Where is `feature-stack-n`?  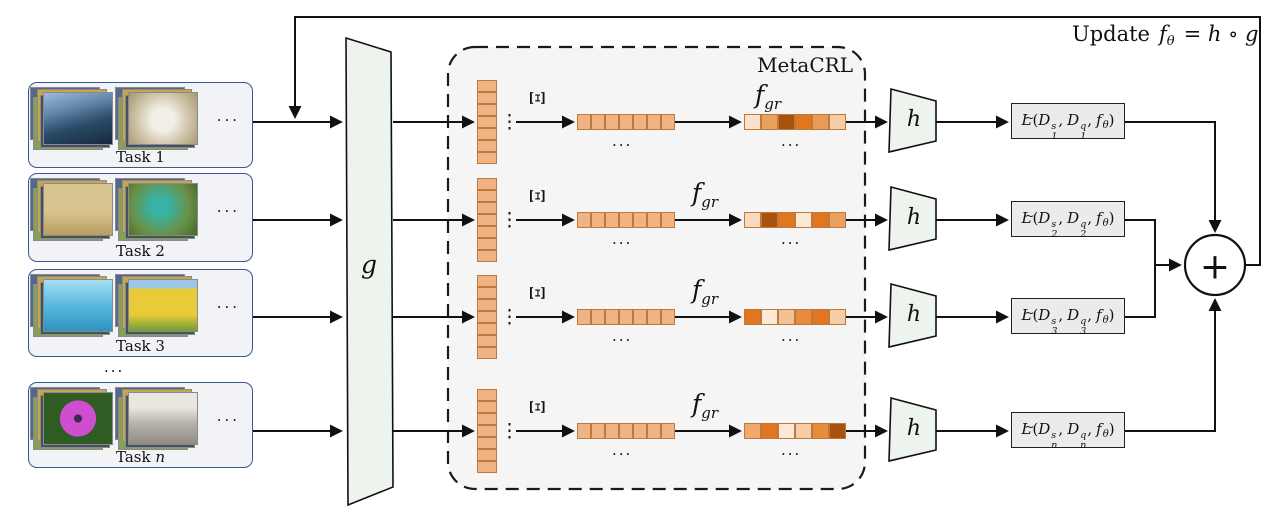
feature-stack-n is located at coordinates (487, 431).